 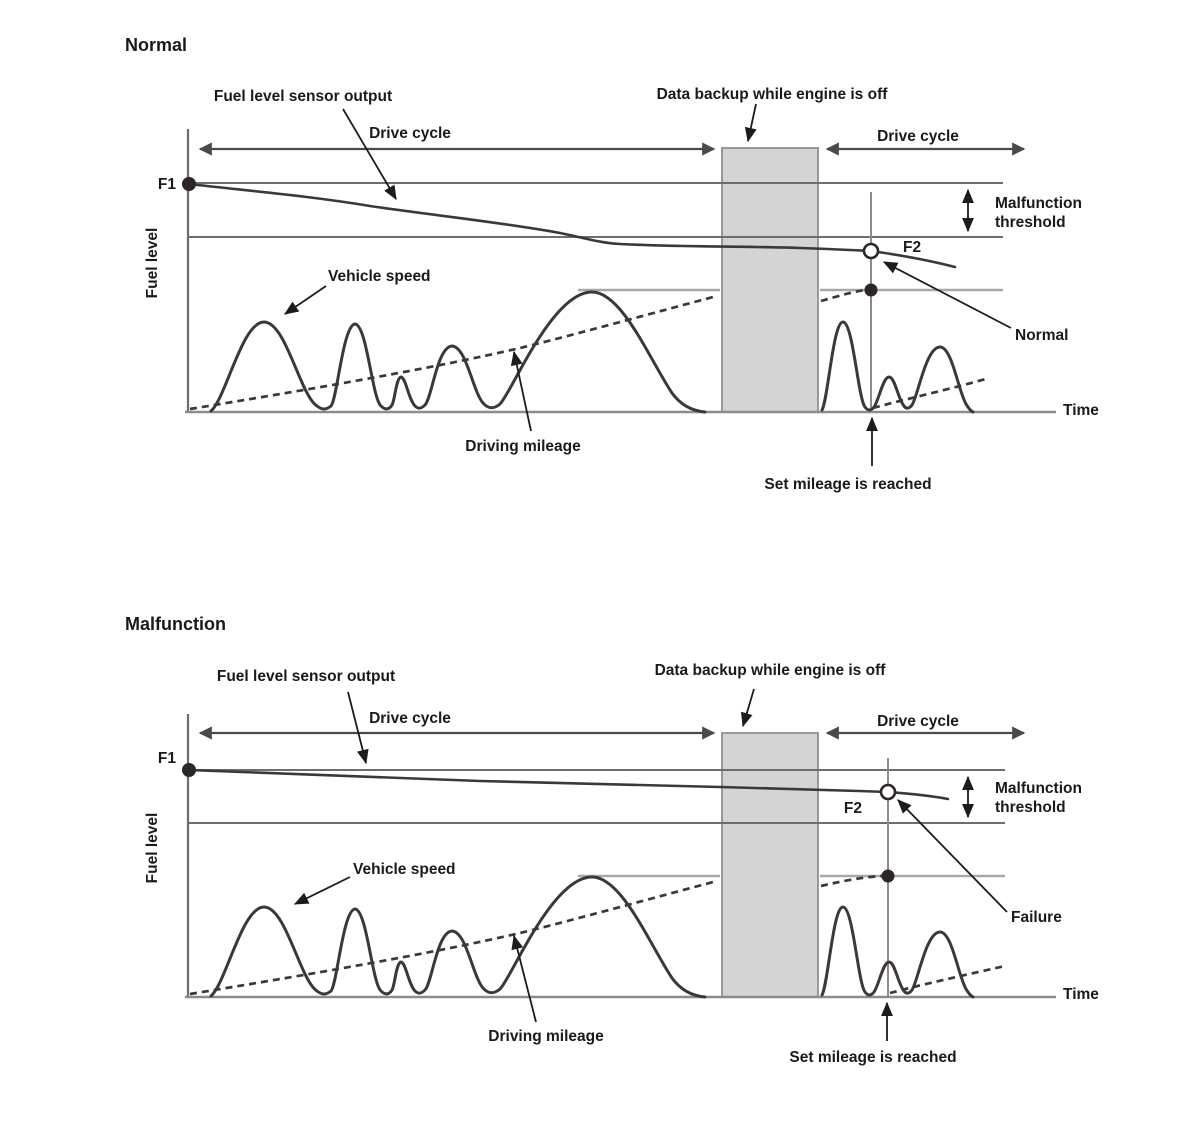 I want to click on failure-result-arrow, so click(x=952, y=856).